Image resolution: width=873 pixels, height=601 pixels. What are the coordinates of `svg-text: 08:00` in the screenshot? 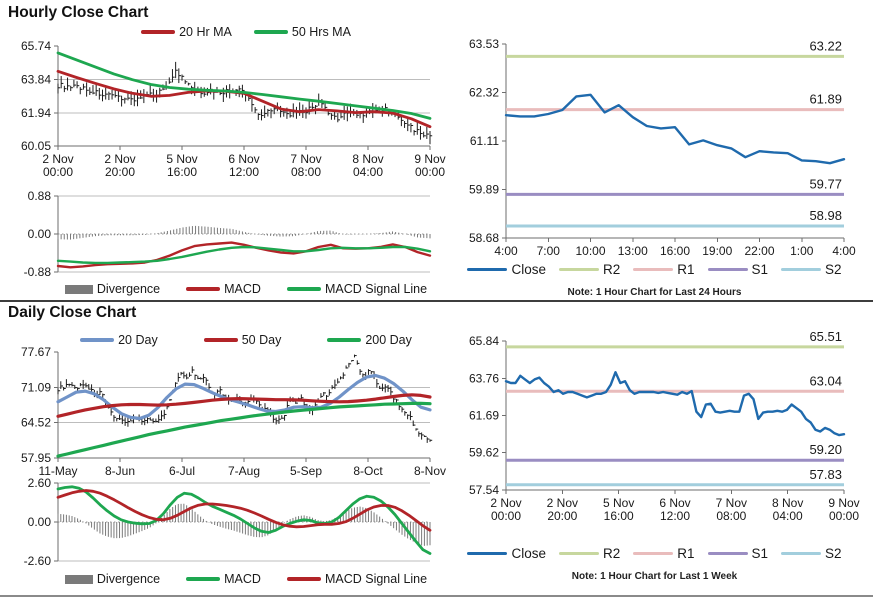 It's located at (306, 172).